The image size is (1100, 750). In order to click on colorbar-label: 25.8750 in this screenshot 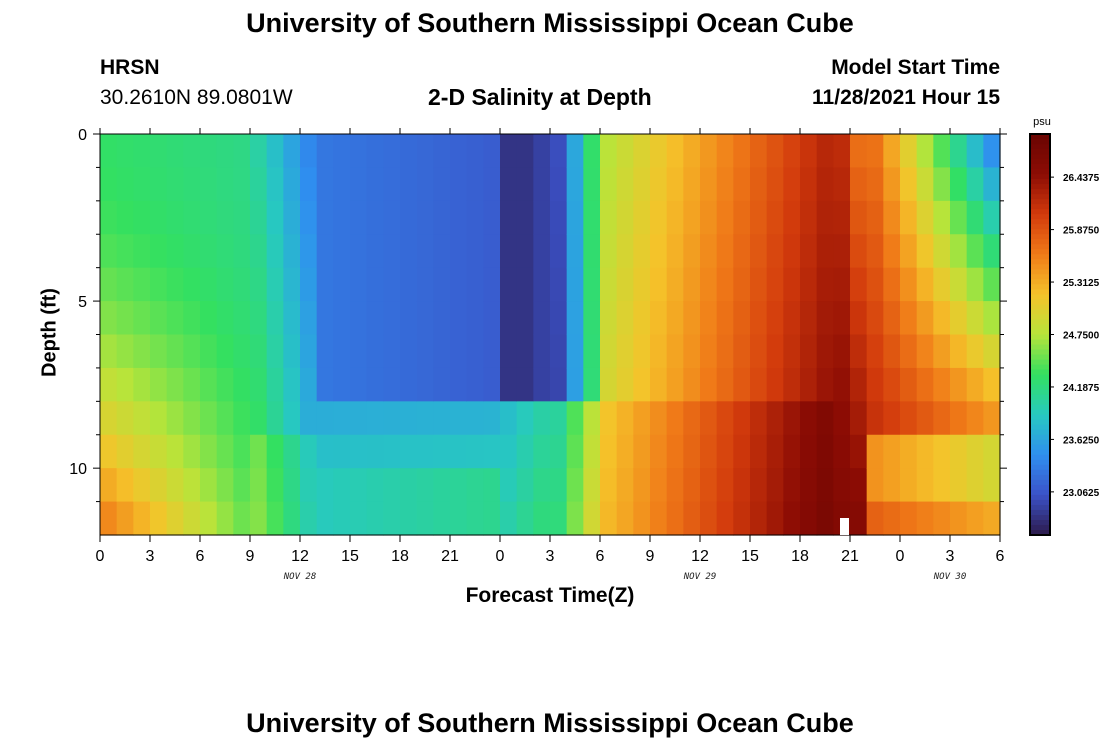, I will do `click(1081, 231)`.